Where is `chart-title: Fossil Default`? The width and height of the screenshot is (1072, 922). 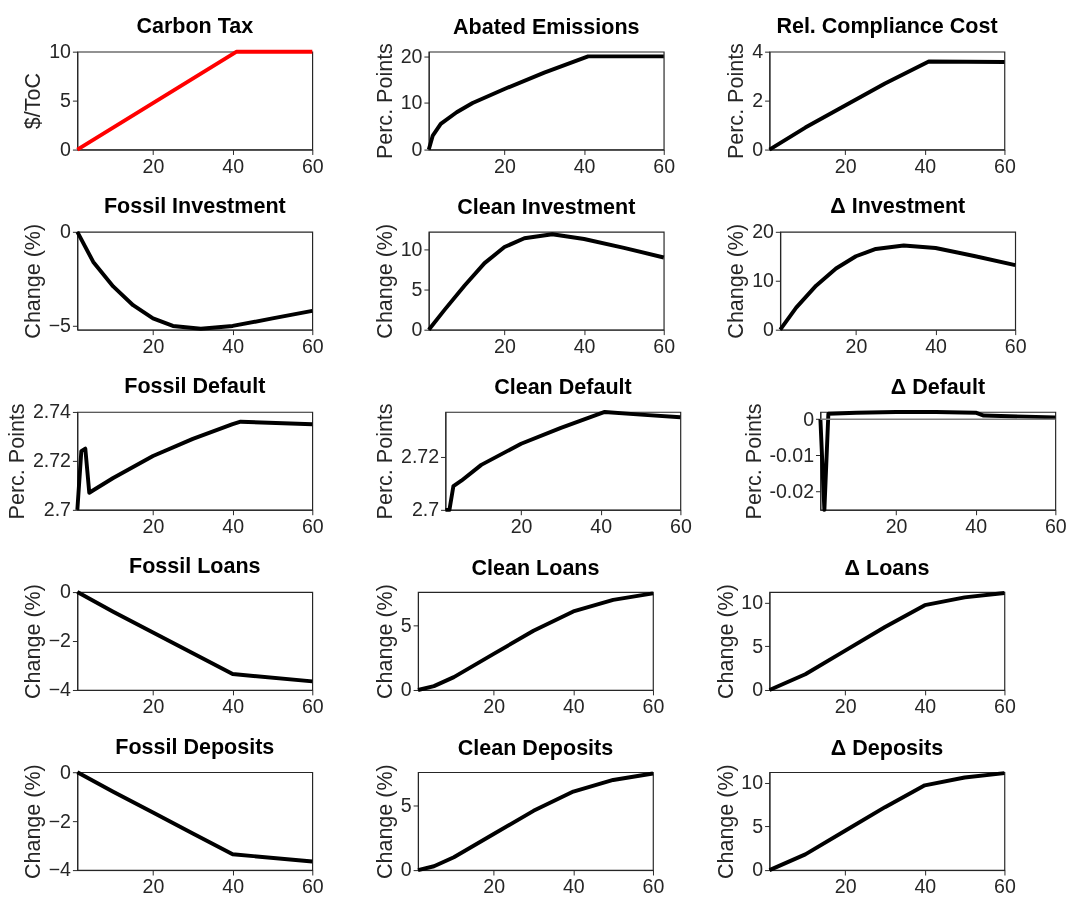 chart-title: Fossil Default is located at coordinates (195, 386).